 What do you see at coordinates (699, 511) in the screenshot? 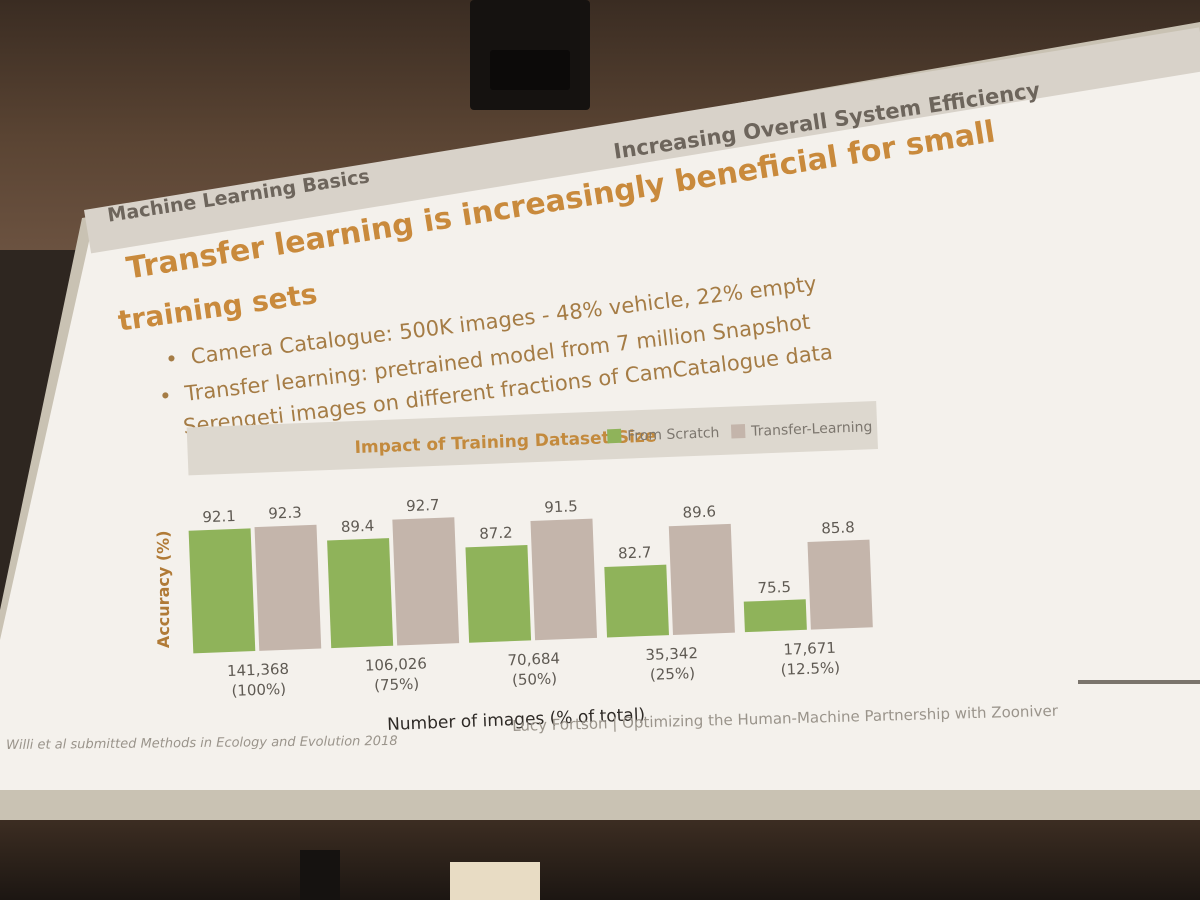
I see `value-label-transfer-learning-4: 89.6` at bounding box center [699, 511].